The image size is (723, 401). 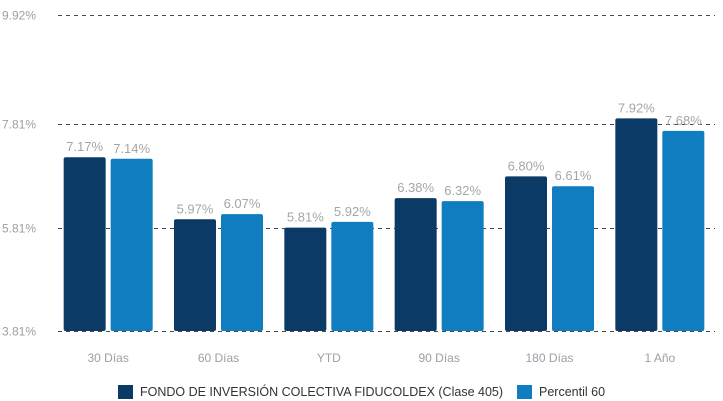 I want to click on category-label: YTD, so click(x=329, y=358).